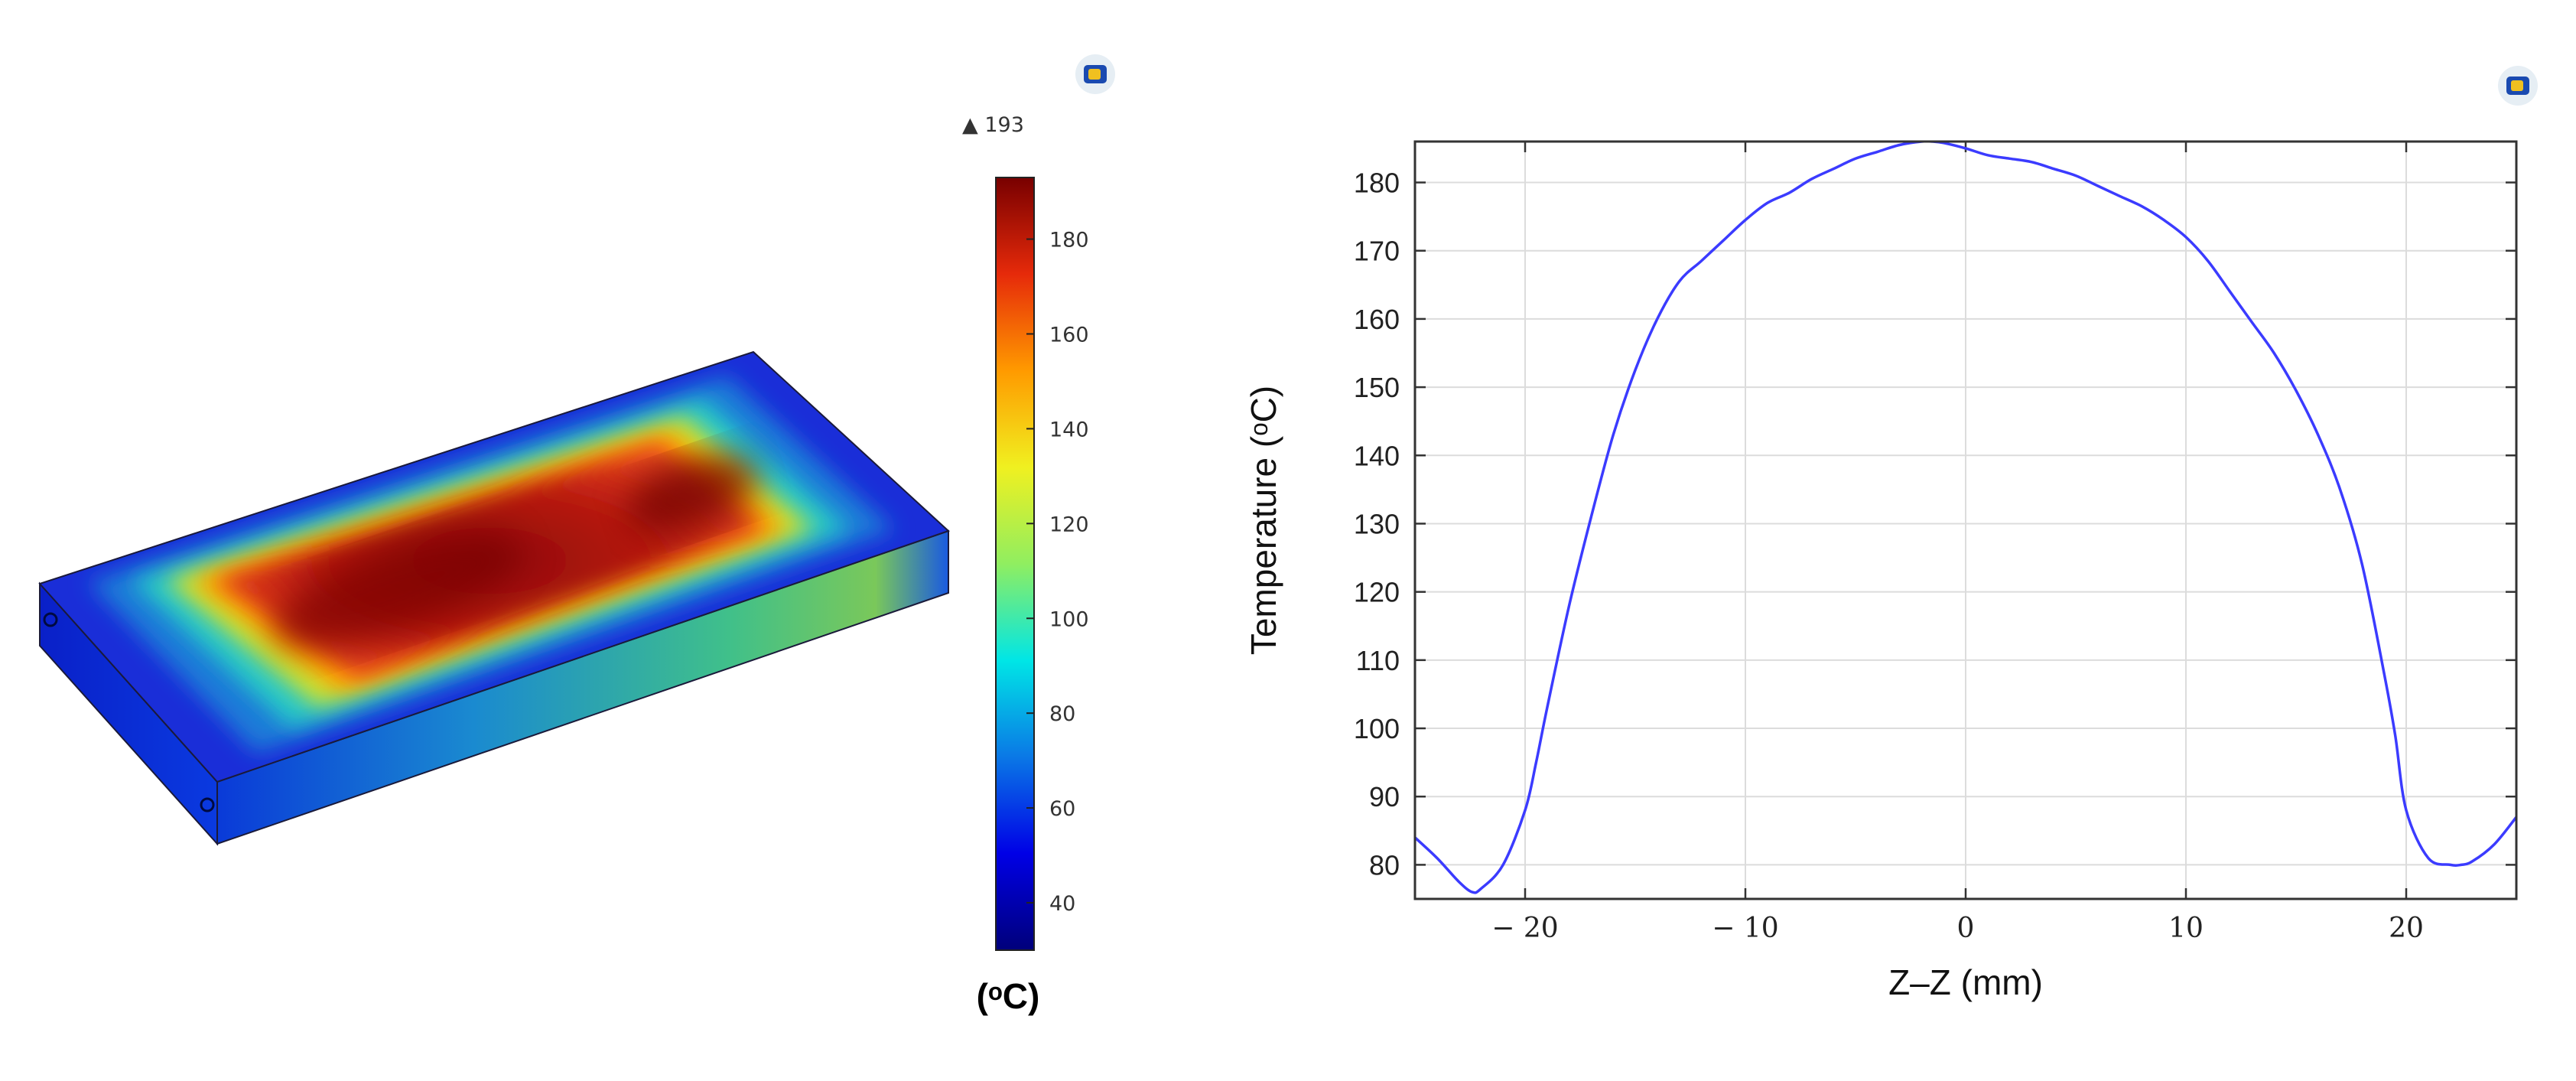  I want to click on x-tick-label: − 10, so click(1745, 928).